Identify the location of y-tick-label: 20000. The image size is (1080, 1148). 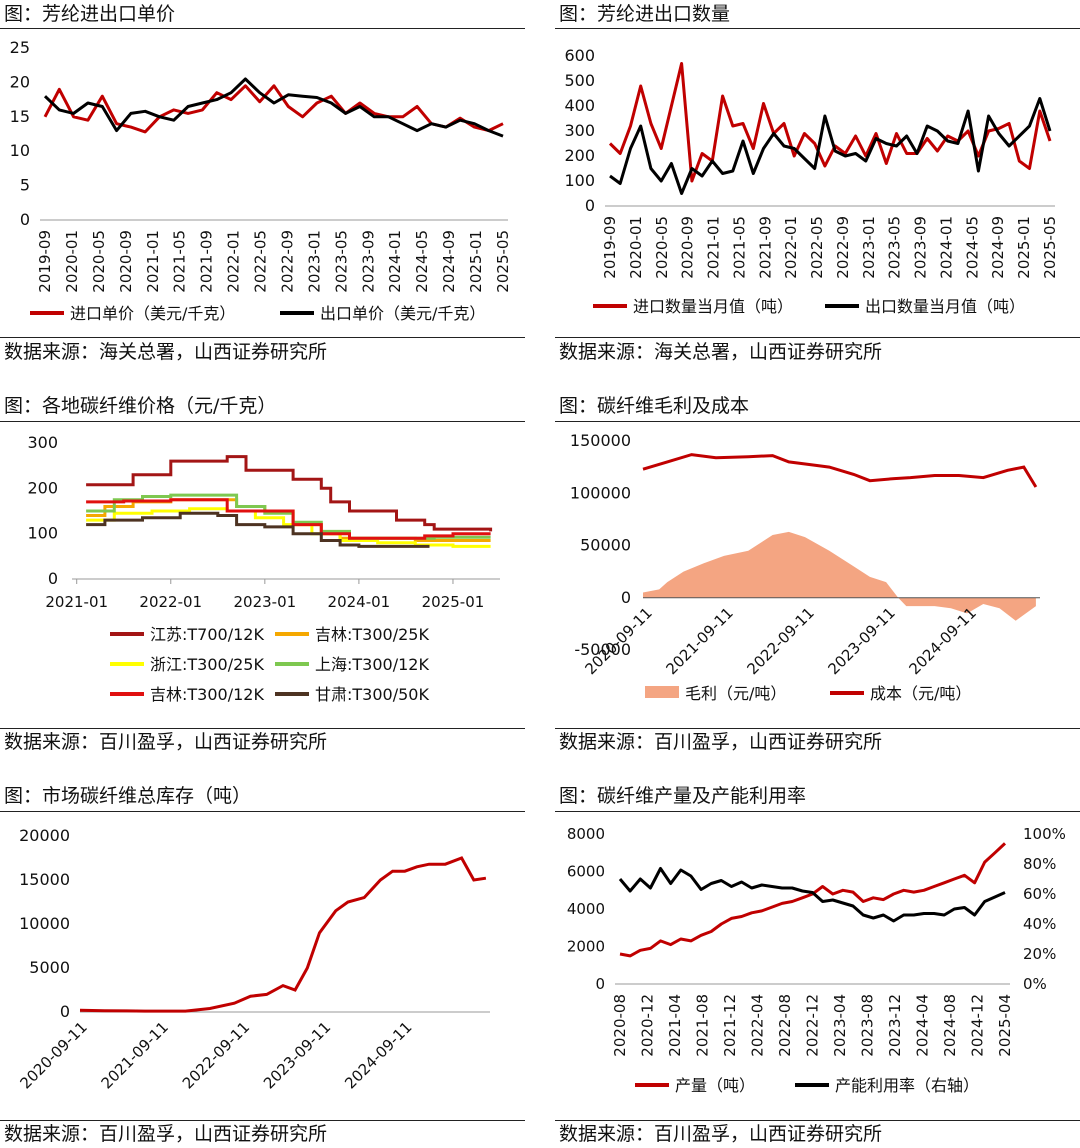
(44, 835).